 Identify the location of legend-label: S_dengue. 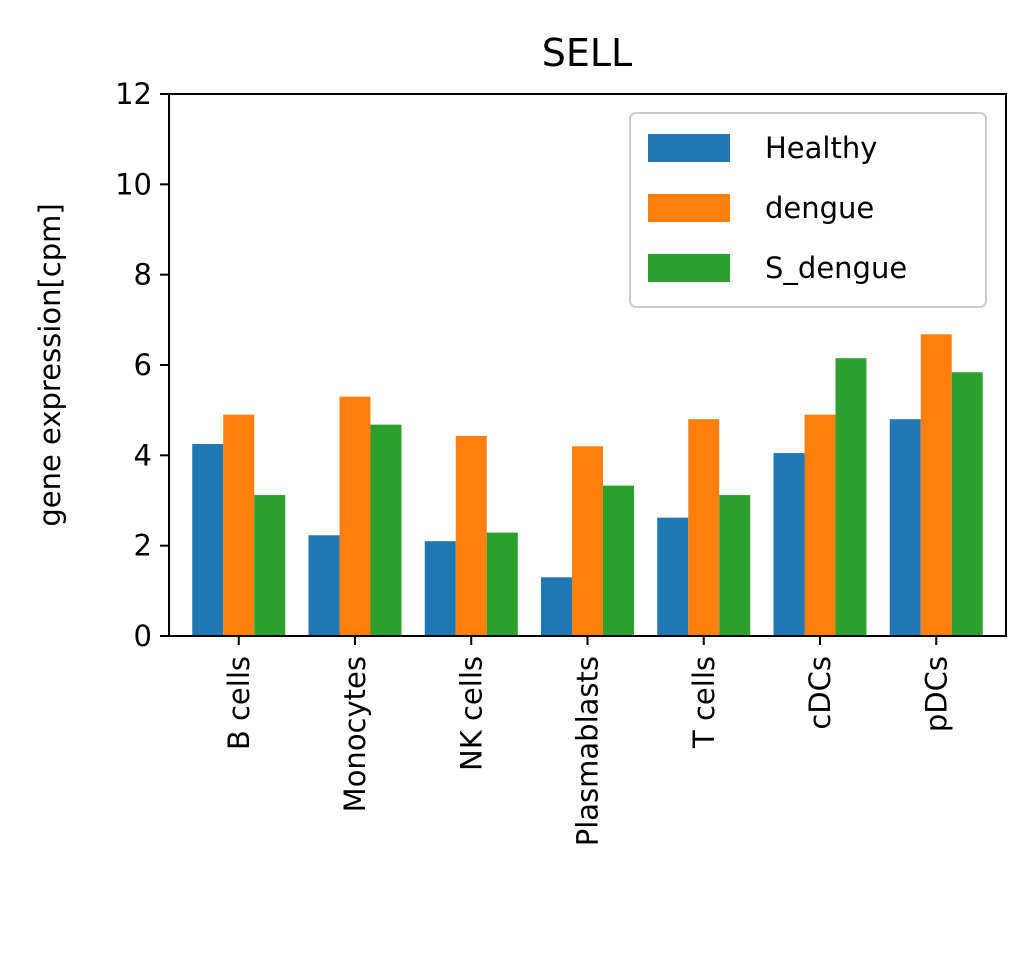
(836, 268).